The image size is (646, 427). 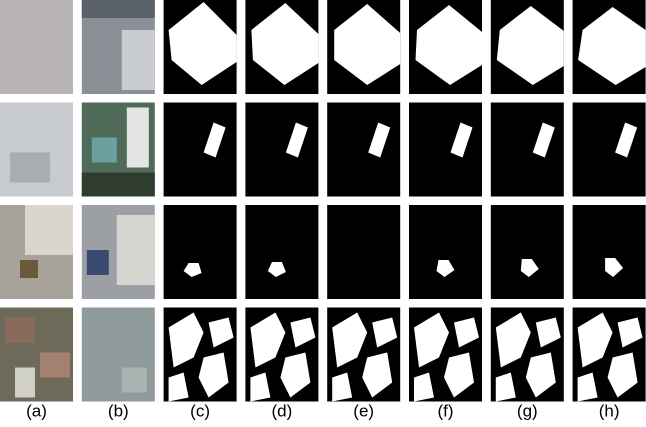 What do you see at coordinates (363, 410) in the screenshot?
I see `subfigure-label: (e)` at bounding box center [363, 410].